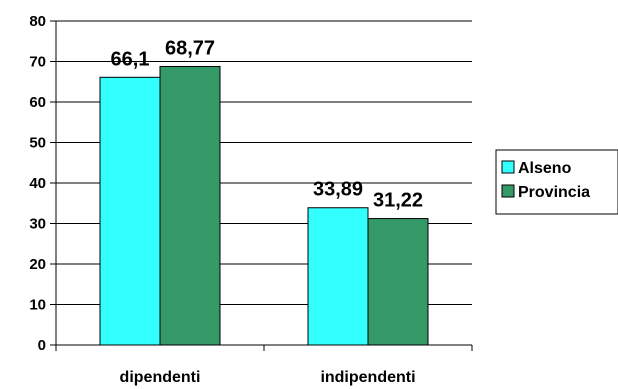 This screenshot has height=389, width=618. Describe the element at coordinates (367, 377) in the screenshot. I see `x-tick-label: indipendenti` at that location.